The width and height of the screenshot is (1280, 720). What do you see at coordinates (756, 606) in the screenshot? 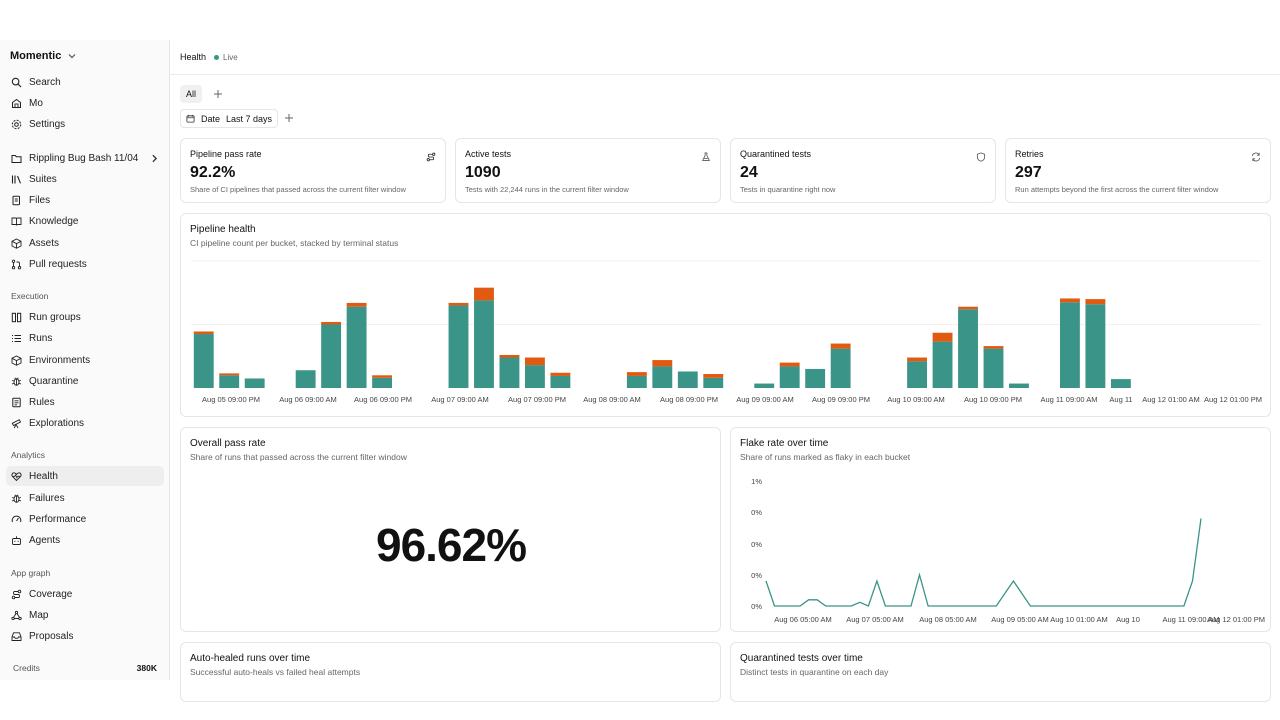
I see `y-tick-label: 0%` at bounding box center [756, 606].